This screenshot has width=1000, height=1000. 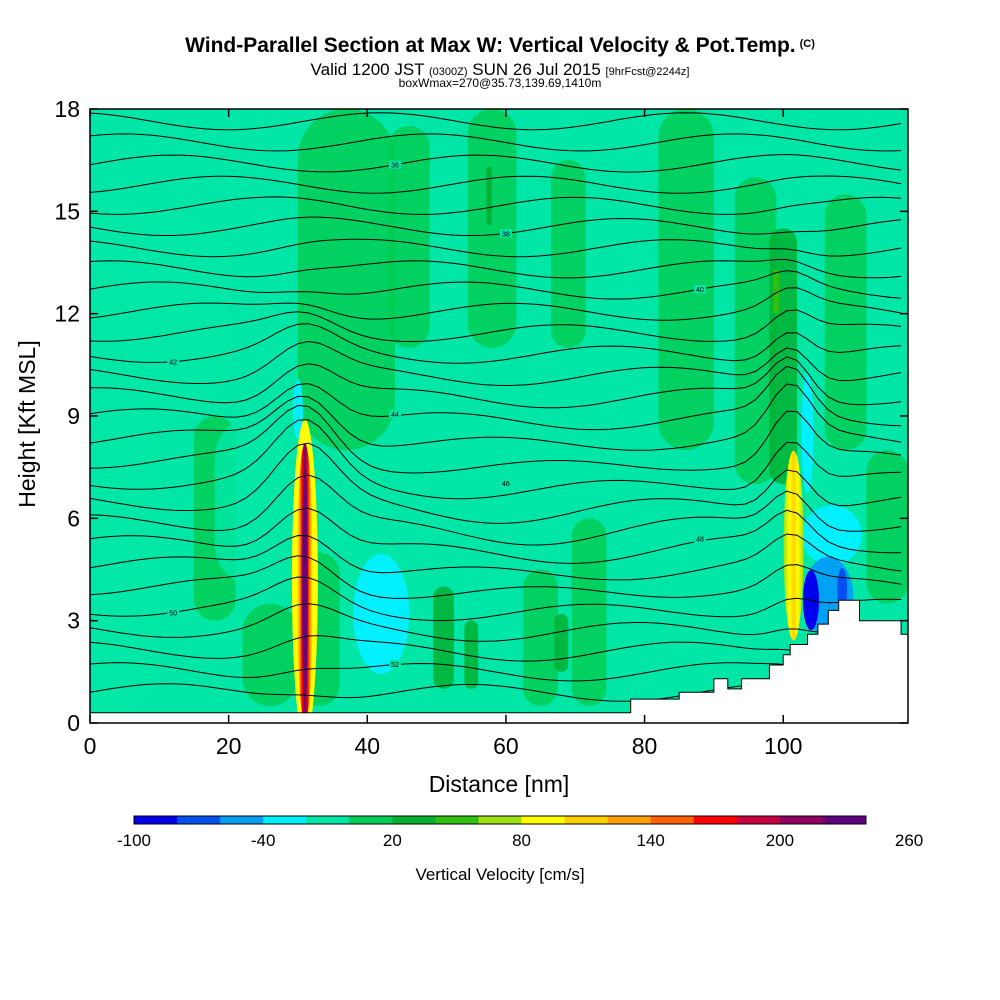 I want to click on box-info: boxWmax=270@35.73,139.69,1410m, so click(x=500, y=83).